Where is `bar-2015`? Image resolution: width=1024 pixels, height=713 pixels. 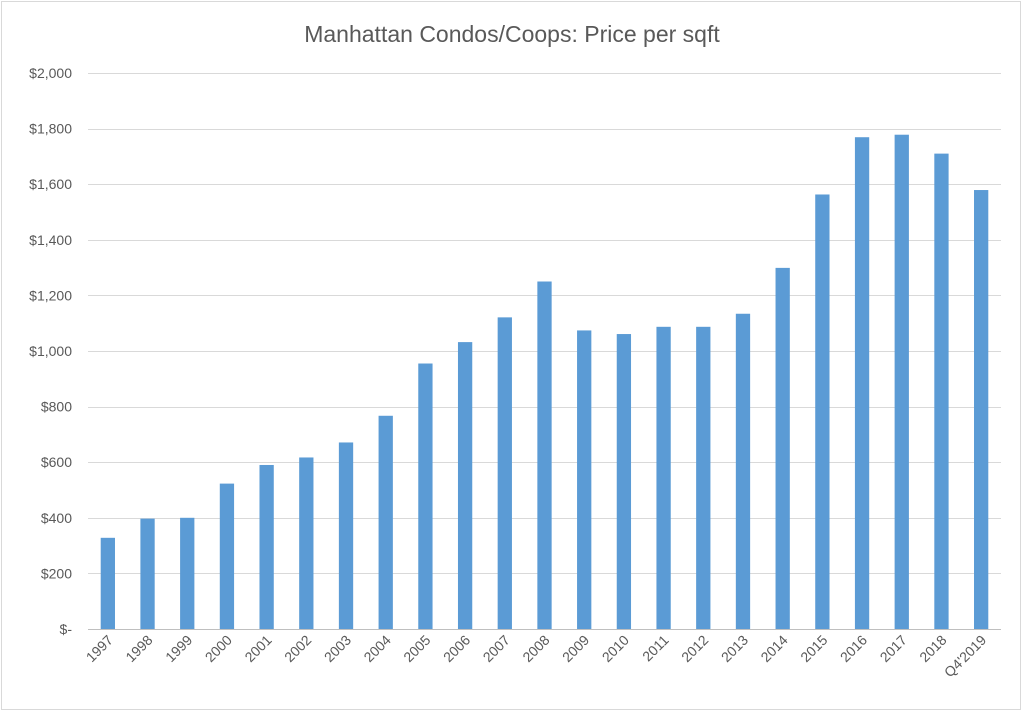
bar-2015 is located at coordinates (822, 411).